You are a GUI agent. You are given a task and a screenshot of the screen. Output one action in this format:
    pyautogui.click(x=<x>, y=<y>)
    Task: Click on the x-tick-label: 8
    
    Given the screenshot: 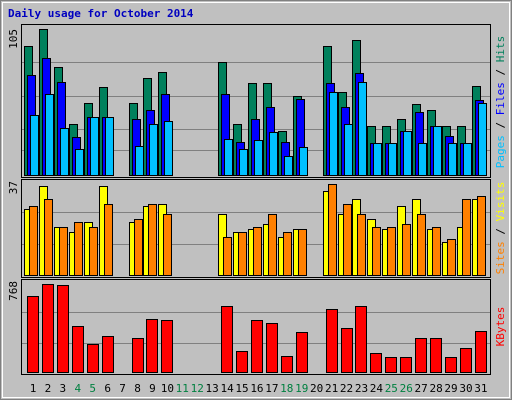 What is the action you would take?
    pyautogui.click(x=137, y=388)
    